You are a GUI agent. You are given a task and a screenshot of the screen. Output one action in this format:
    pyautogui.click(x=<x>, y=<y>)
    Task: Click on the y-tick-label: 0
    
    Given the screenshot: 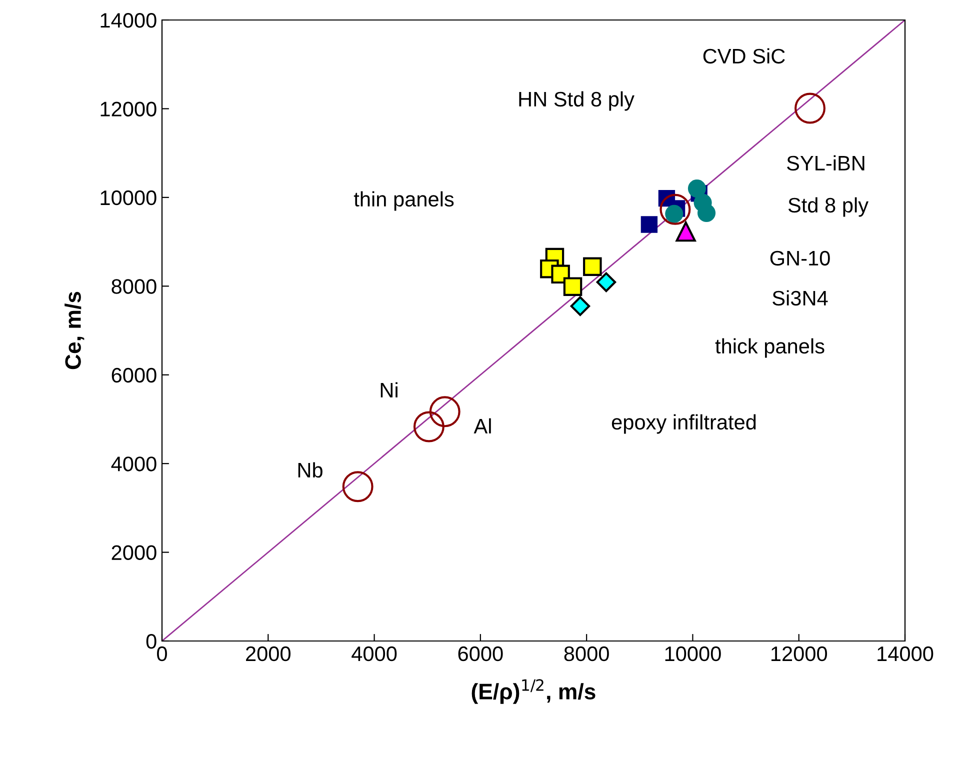 What is the action you would take?
    pyautogui.click(x=151, y=641)
    